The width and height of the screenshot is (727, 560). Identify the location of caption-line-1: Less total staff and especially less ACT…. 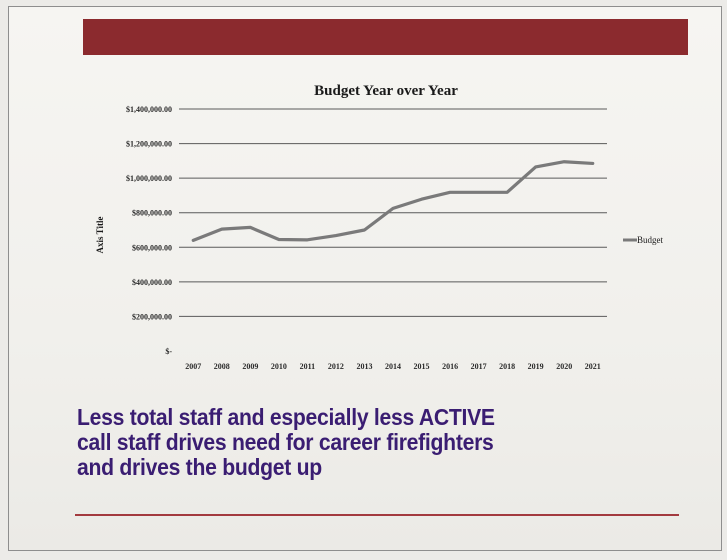
(286, 417).